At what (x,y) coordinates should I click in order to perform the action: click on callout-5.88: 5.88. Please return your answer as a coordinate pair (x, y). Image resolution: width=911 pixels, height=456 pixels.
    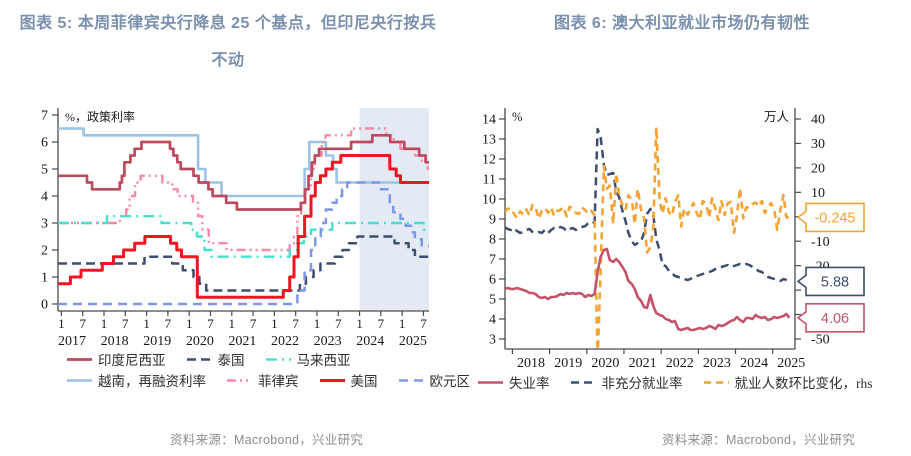
    Looking at the image, I should click on (830, 281).